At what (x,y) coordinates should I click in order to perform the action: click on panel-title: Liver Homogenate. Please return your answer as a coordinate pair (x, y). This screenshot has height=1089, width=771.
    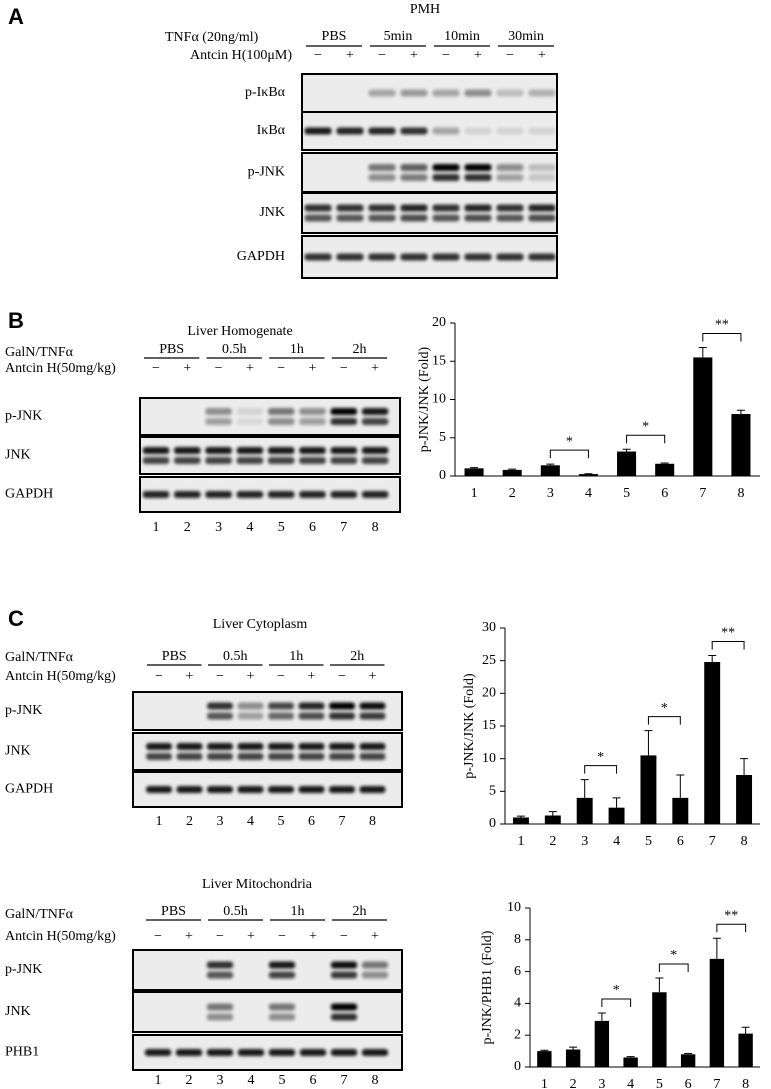
    Looking at the image, I should click on (239, 331).